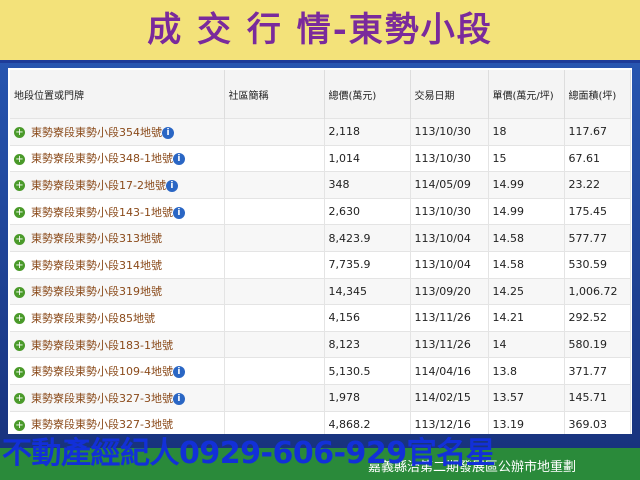 This screenshot has height=480, width=640. I want to click on area-cell: 23.22, so click(597, 185).